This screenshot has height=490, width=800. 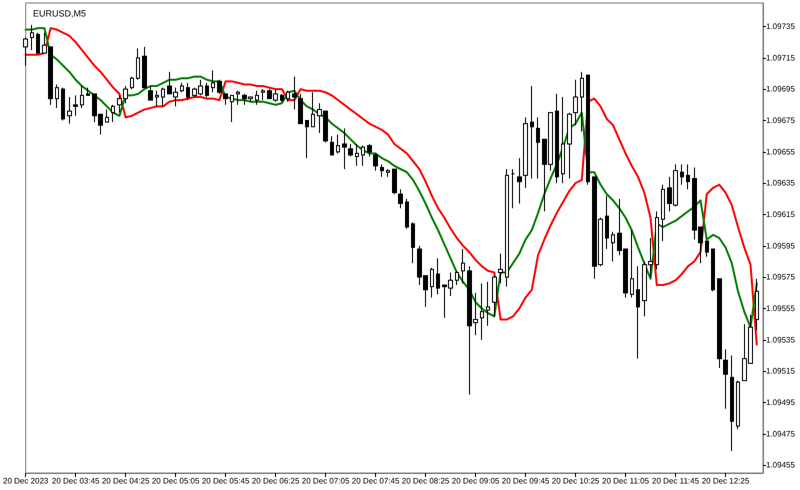 I want to click on y-tick-label: 1.09595, so click(x=781, y=245).